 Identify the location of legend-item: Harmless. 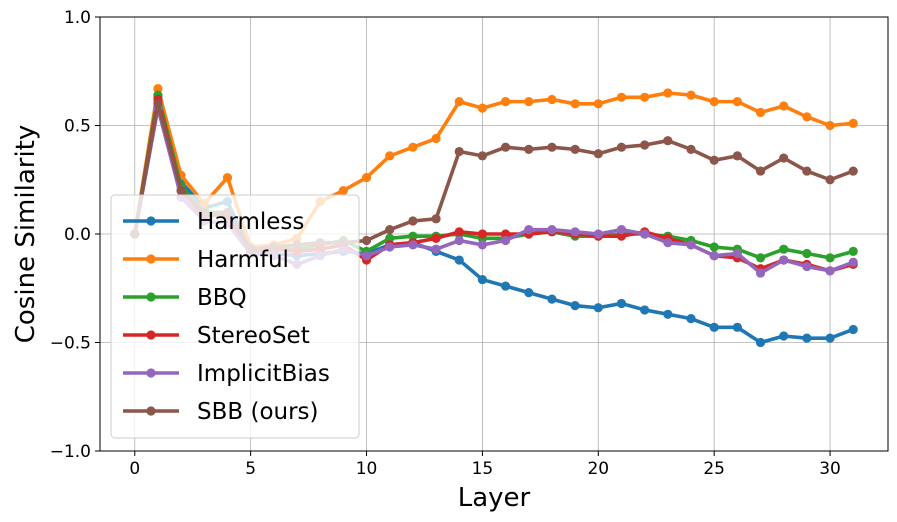
(213, 222).